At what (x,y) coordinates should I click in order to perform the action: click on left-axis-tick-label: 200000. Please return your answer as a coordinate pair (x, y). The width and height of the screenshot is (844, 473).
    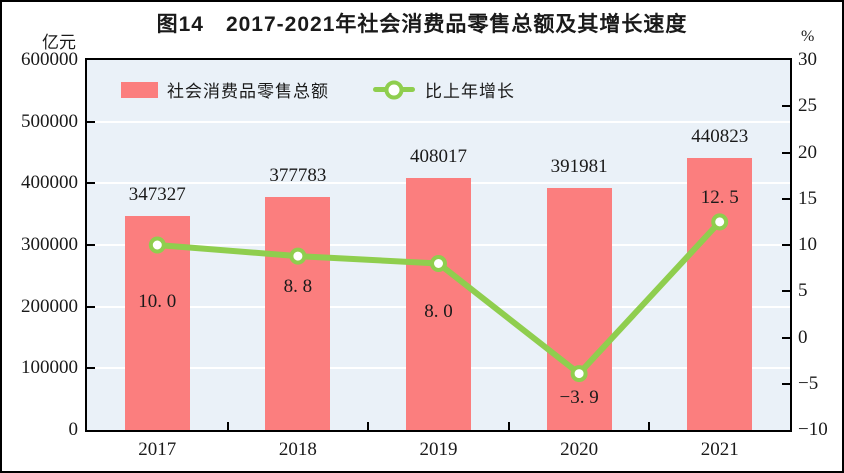
    Looking at the image, I should click on (49, 306).